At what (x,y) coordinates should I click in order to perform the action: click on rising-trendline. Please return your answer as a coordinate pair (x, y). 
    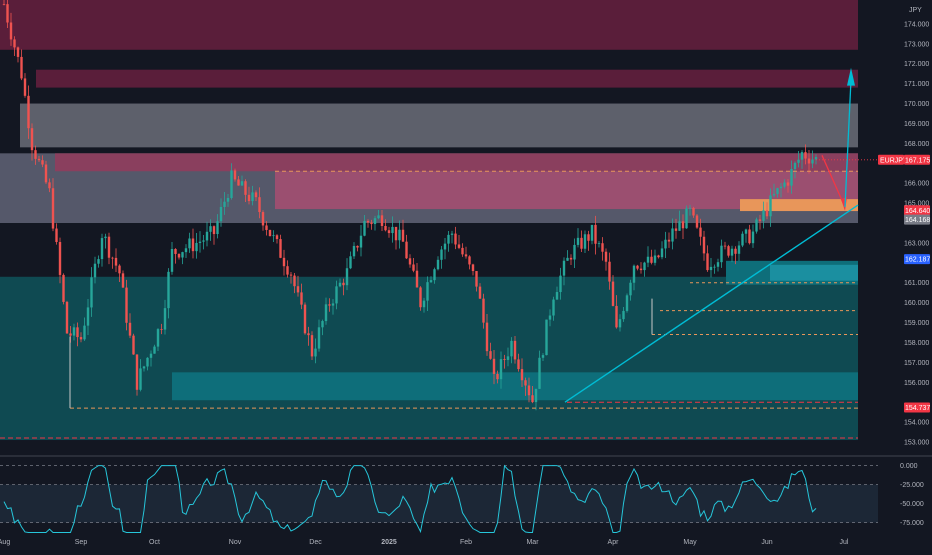
    Looking at the image, I should click on (711, 303).